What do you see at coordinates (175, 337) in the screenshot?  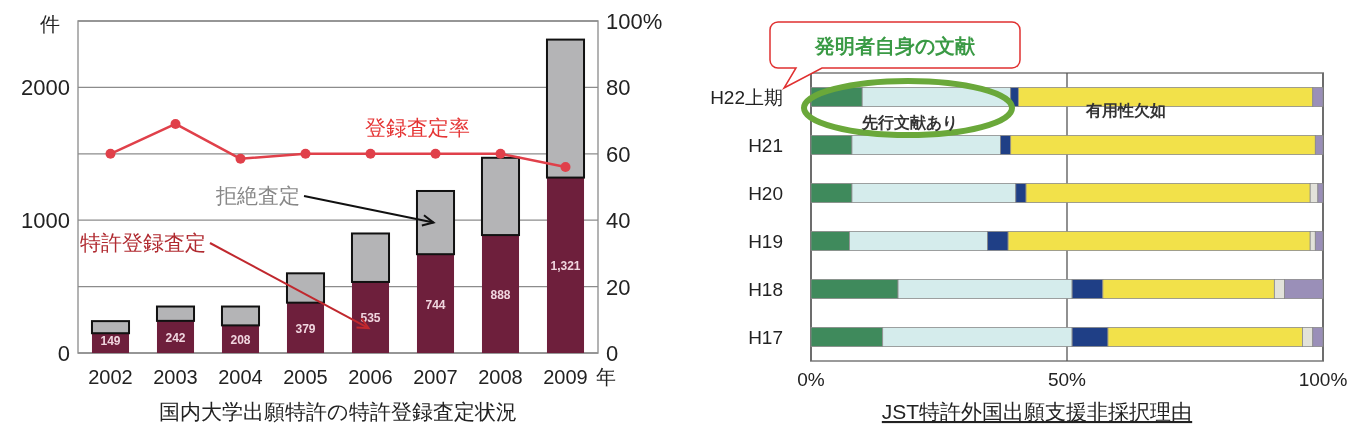 I see `data-label: 242` at bounding box center [175, 337].